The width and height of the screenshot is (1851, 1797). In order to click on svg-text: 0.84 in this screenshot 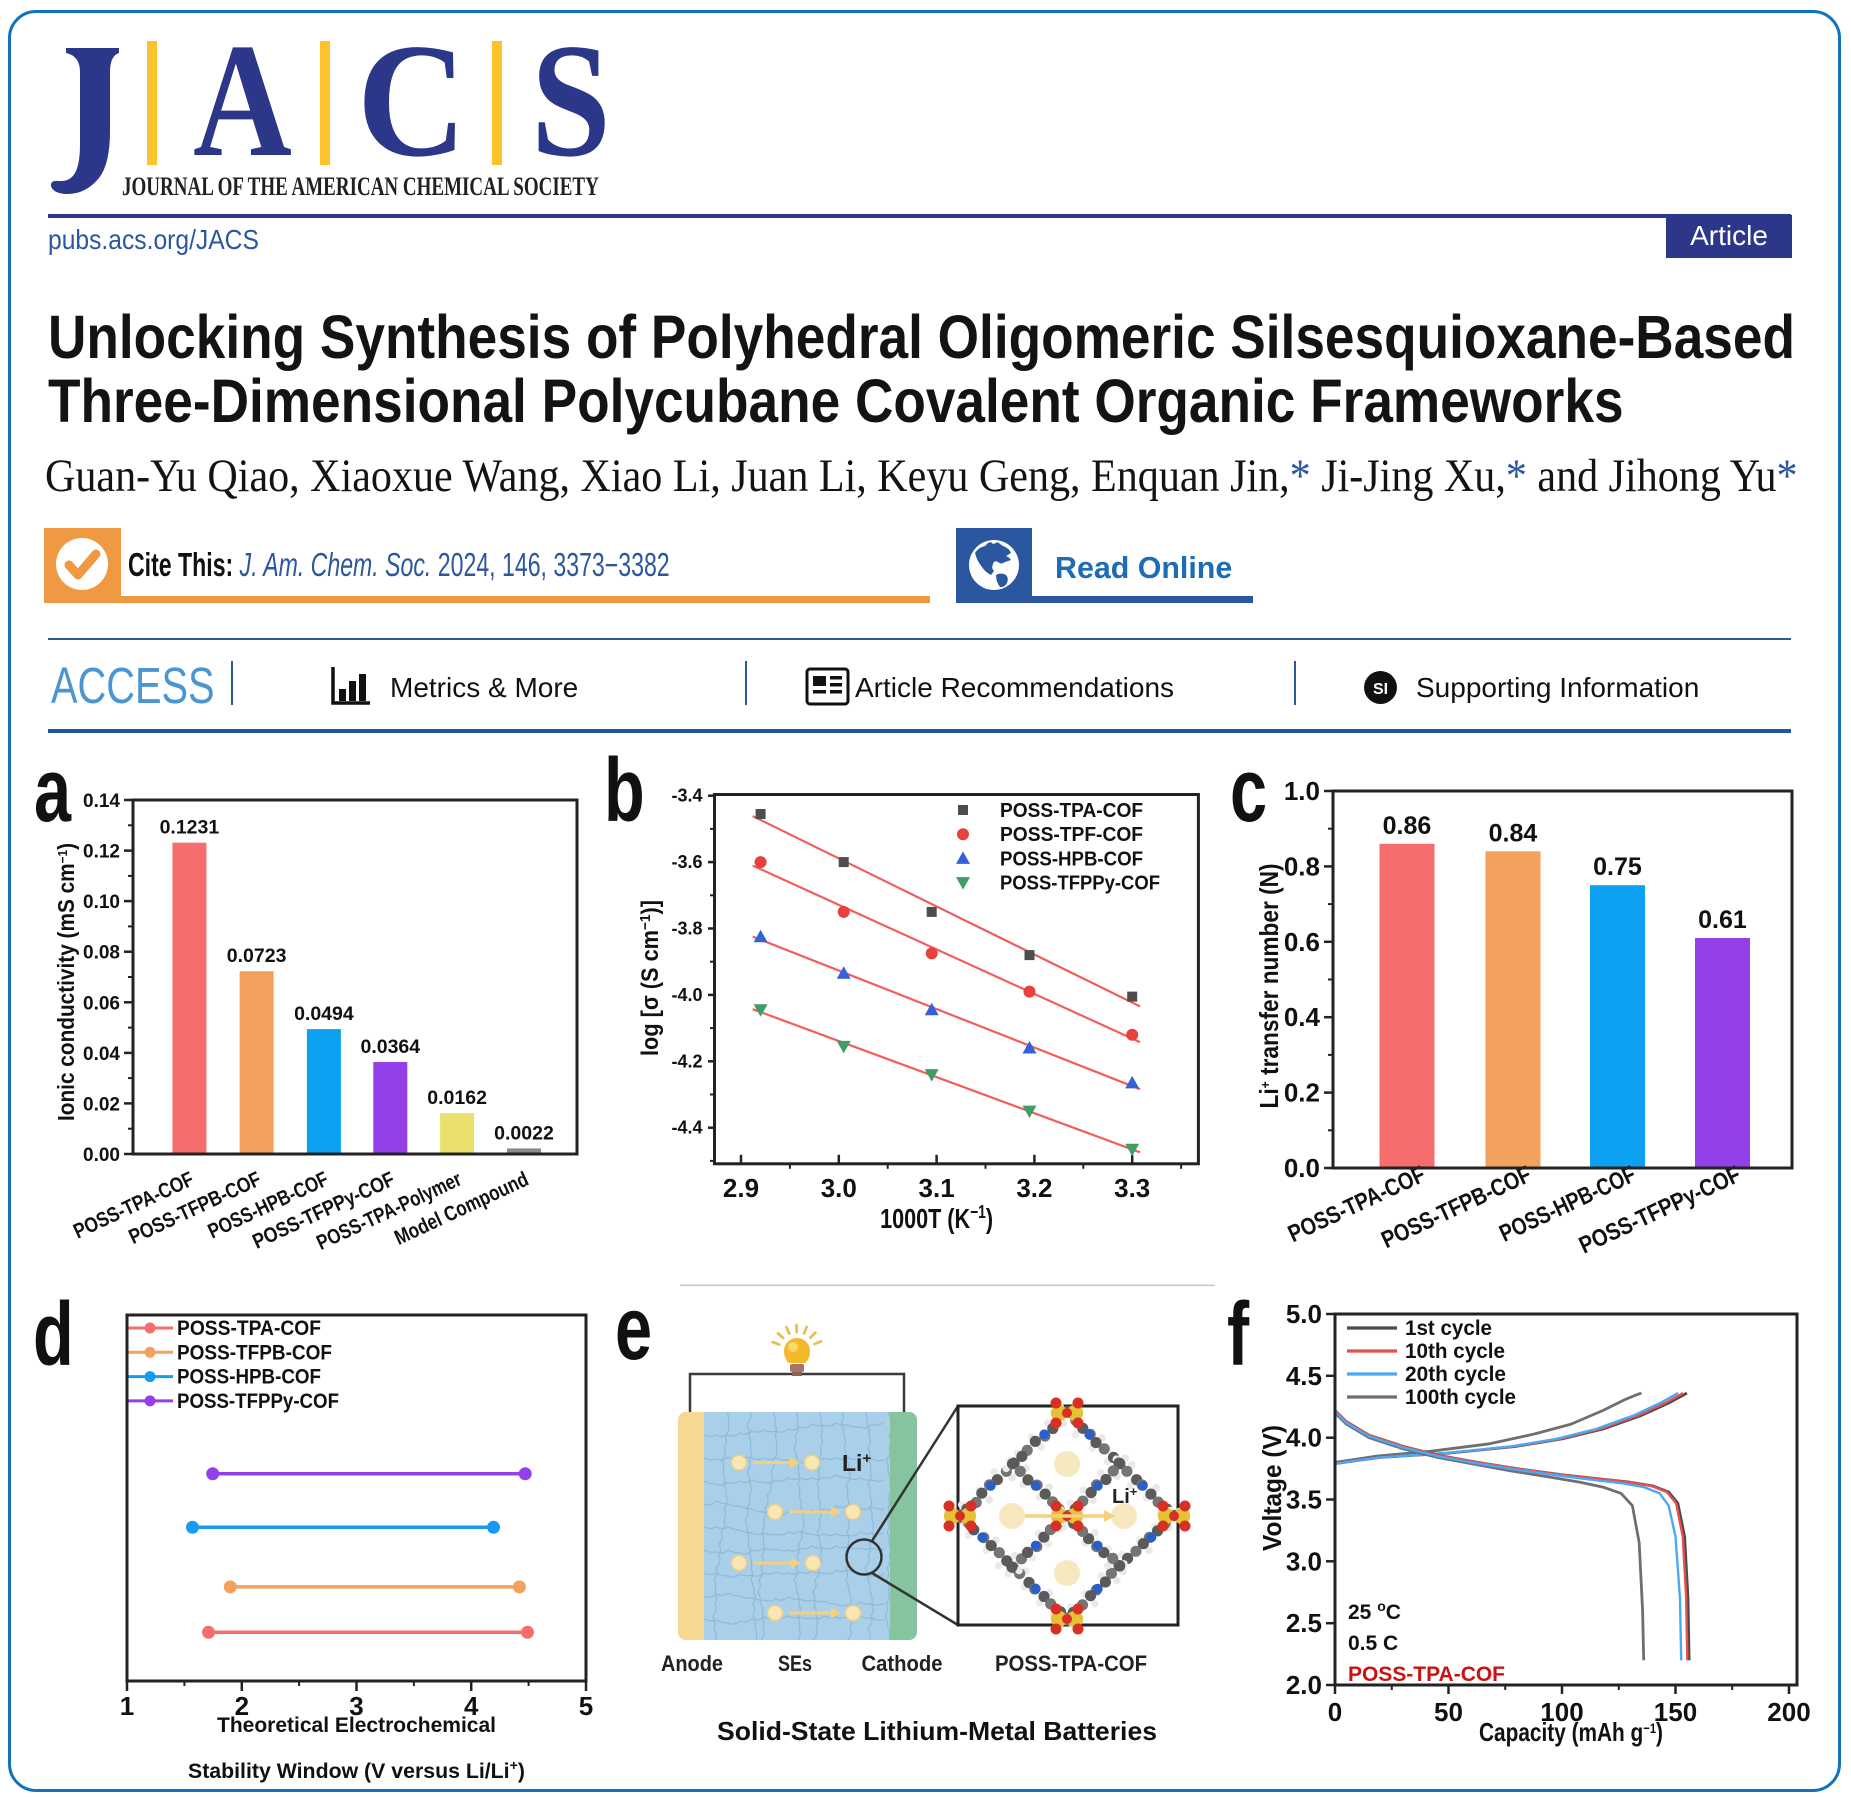, I will do `click(1513, 833)`.